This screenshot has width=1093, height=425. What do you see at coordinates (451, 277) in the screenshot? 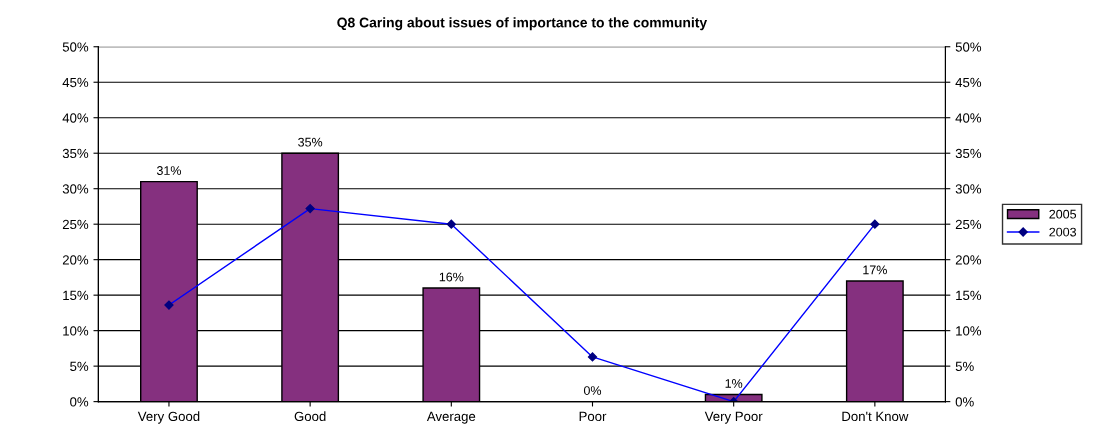
I see `data-label: 16%` at bounding box center [451, 277].